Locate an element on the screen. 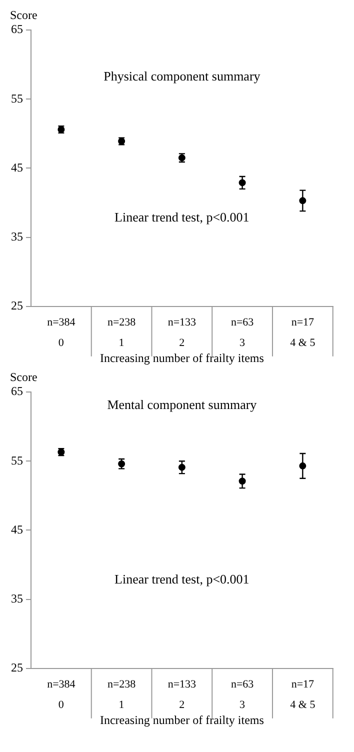  text: Physical component summary is located at coordinates (182, 76).